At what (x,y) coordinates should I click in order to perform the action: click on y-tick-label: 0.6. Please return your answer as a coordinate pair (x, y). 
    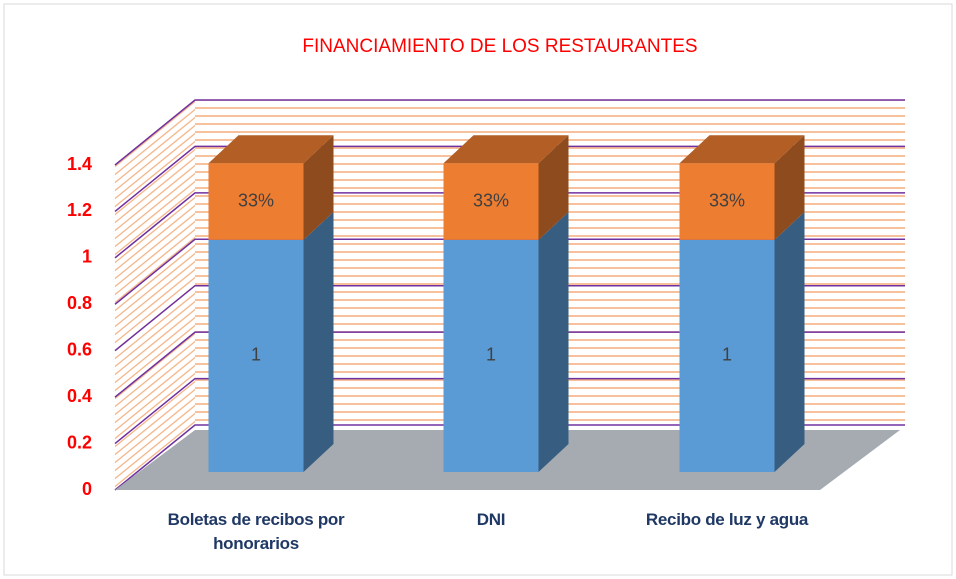
    Looking at the image, I should click on (79, 349).